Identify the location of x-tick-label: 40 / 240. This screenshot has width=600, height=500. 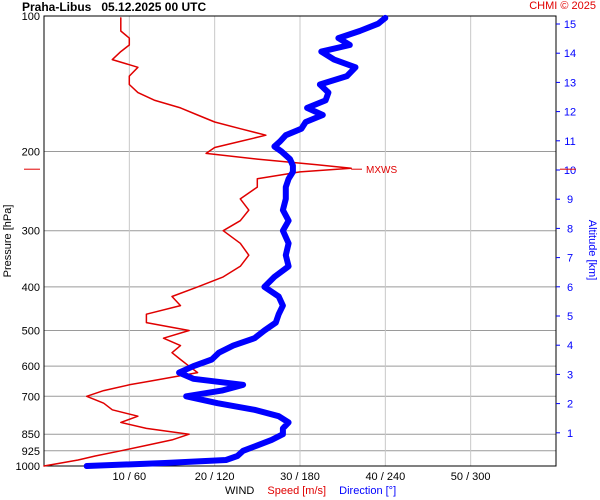
(385, 477).